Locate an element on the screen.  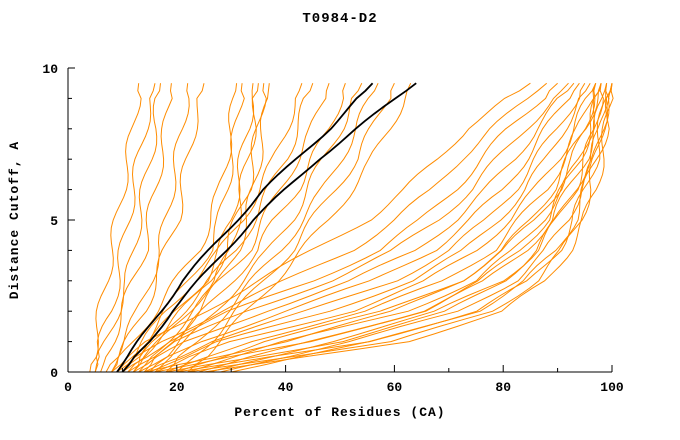
model-10-curve is located at coordinates (195, 228).